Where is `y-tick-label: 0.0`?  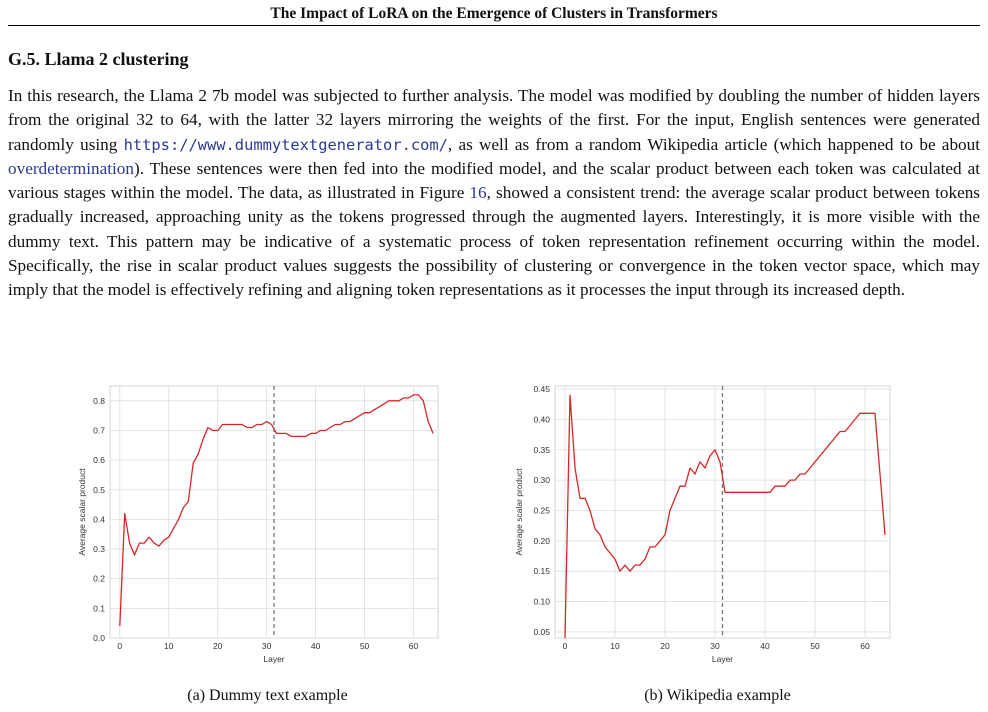
y-tick-label: 0.0 is located at coordinates (99, 638).